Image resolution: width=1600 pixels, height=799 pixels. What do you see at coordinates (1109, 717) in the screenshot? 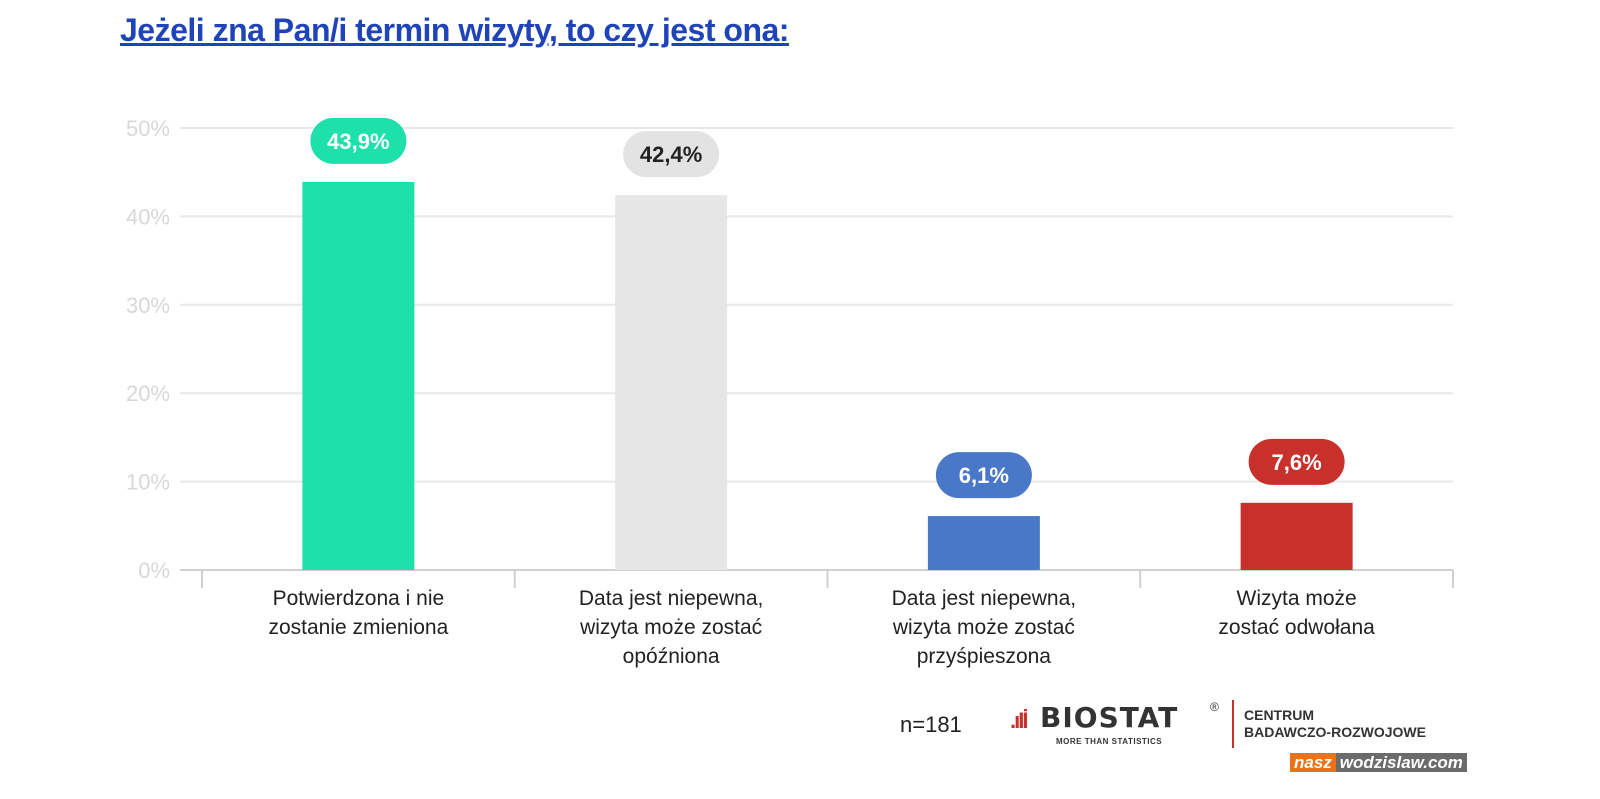
I see `logo-name: BIOSTAT` at bounding box center [1109, 717].